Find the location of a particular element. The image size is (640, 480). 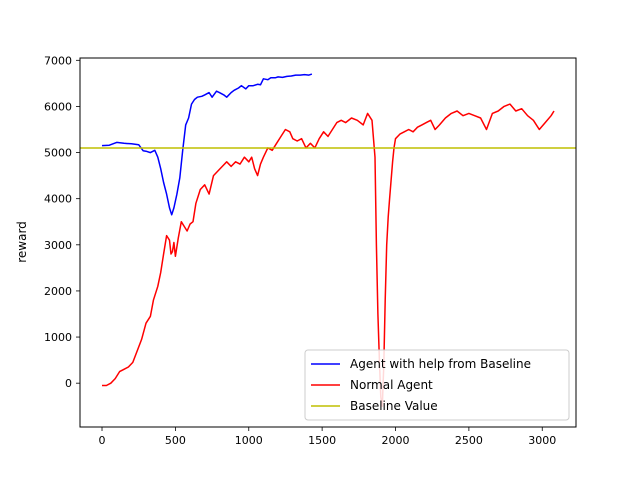

series-line-agent-with-help-from-baseline is located at coordinates (207, 144).